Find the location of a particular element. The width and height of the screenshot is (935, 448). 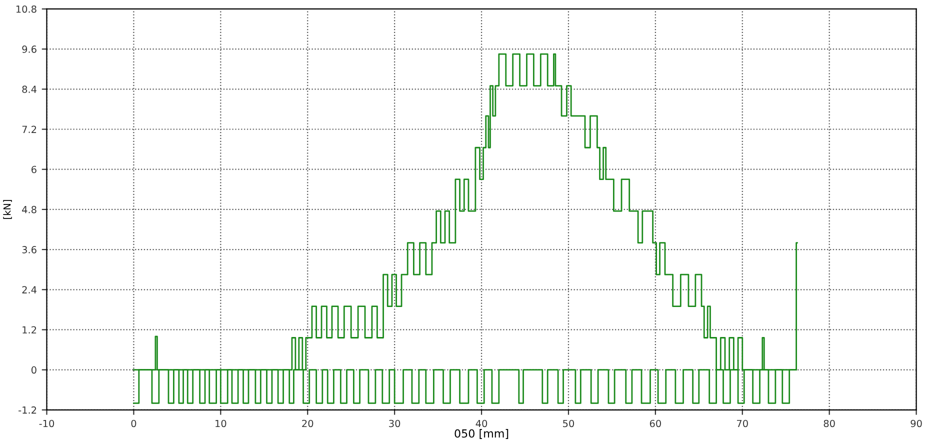

x-tick-label: 70 is located at coordinates (742, 424).